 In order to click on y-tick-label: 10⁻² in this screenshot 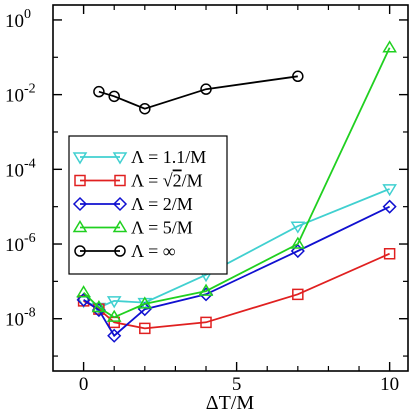, I will do `click(20, 94)`.